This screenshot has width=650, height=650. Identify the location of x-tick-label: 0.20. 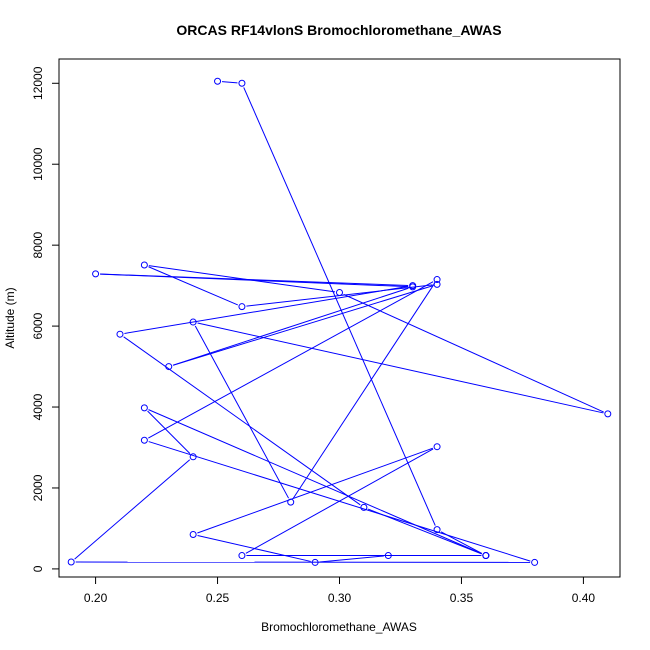
(96, 598).